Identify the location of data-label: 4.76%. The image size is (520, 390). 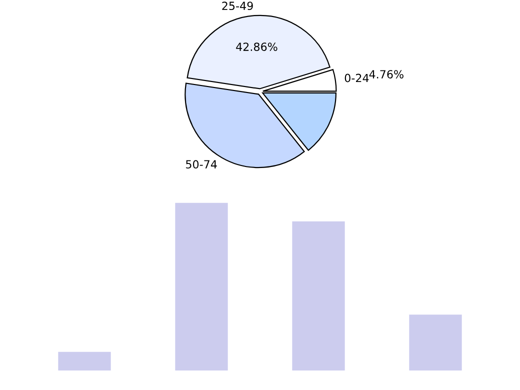
(386, 74).